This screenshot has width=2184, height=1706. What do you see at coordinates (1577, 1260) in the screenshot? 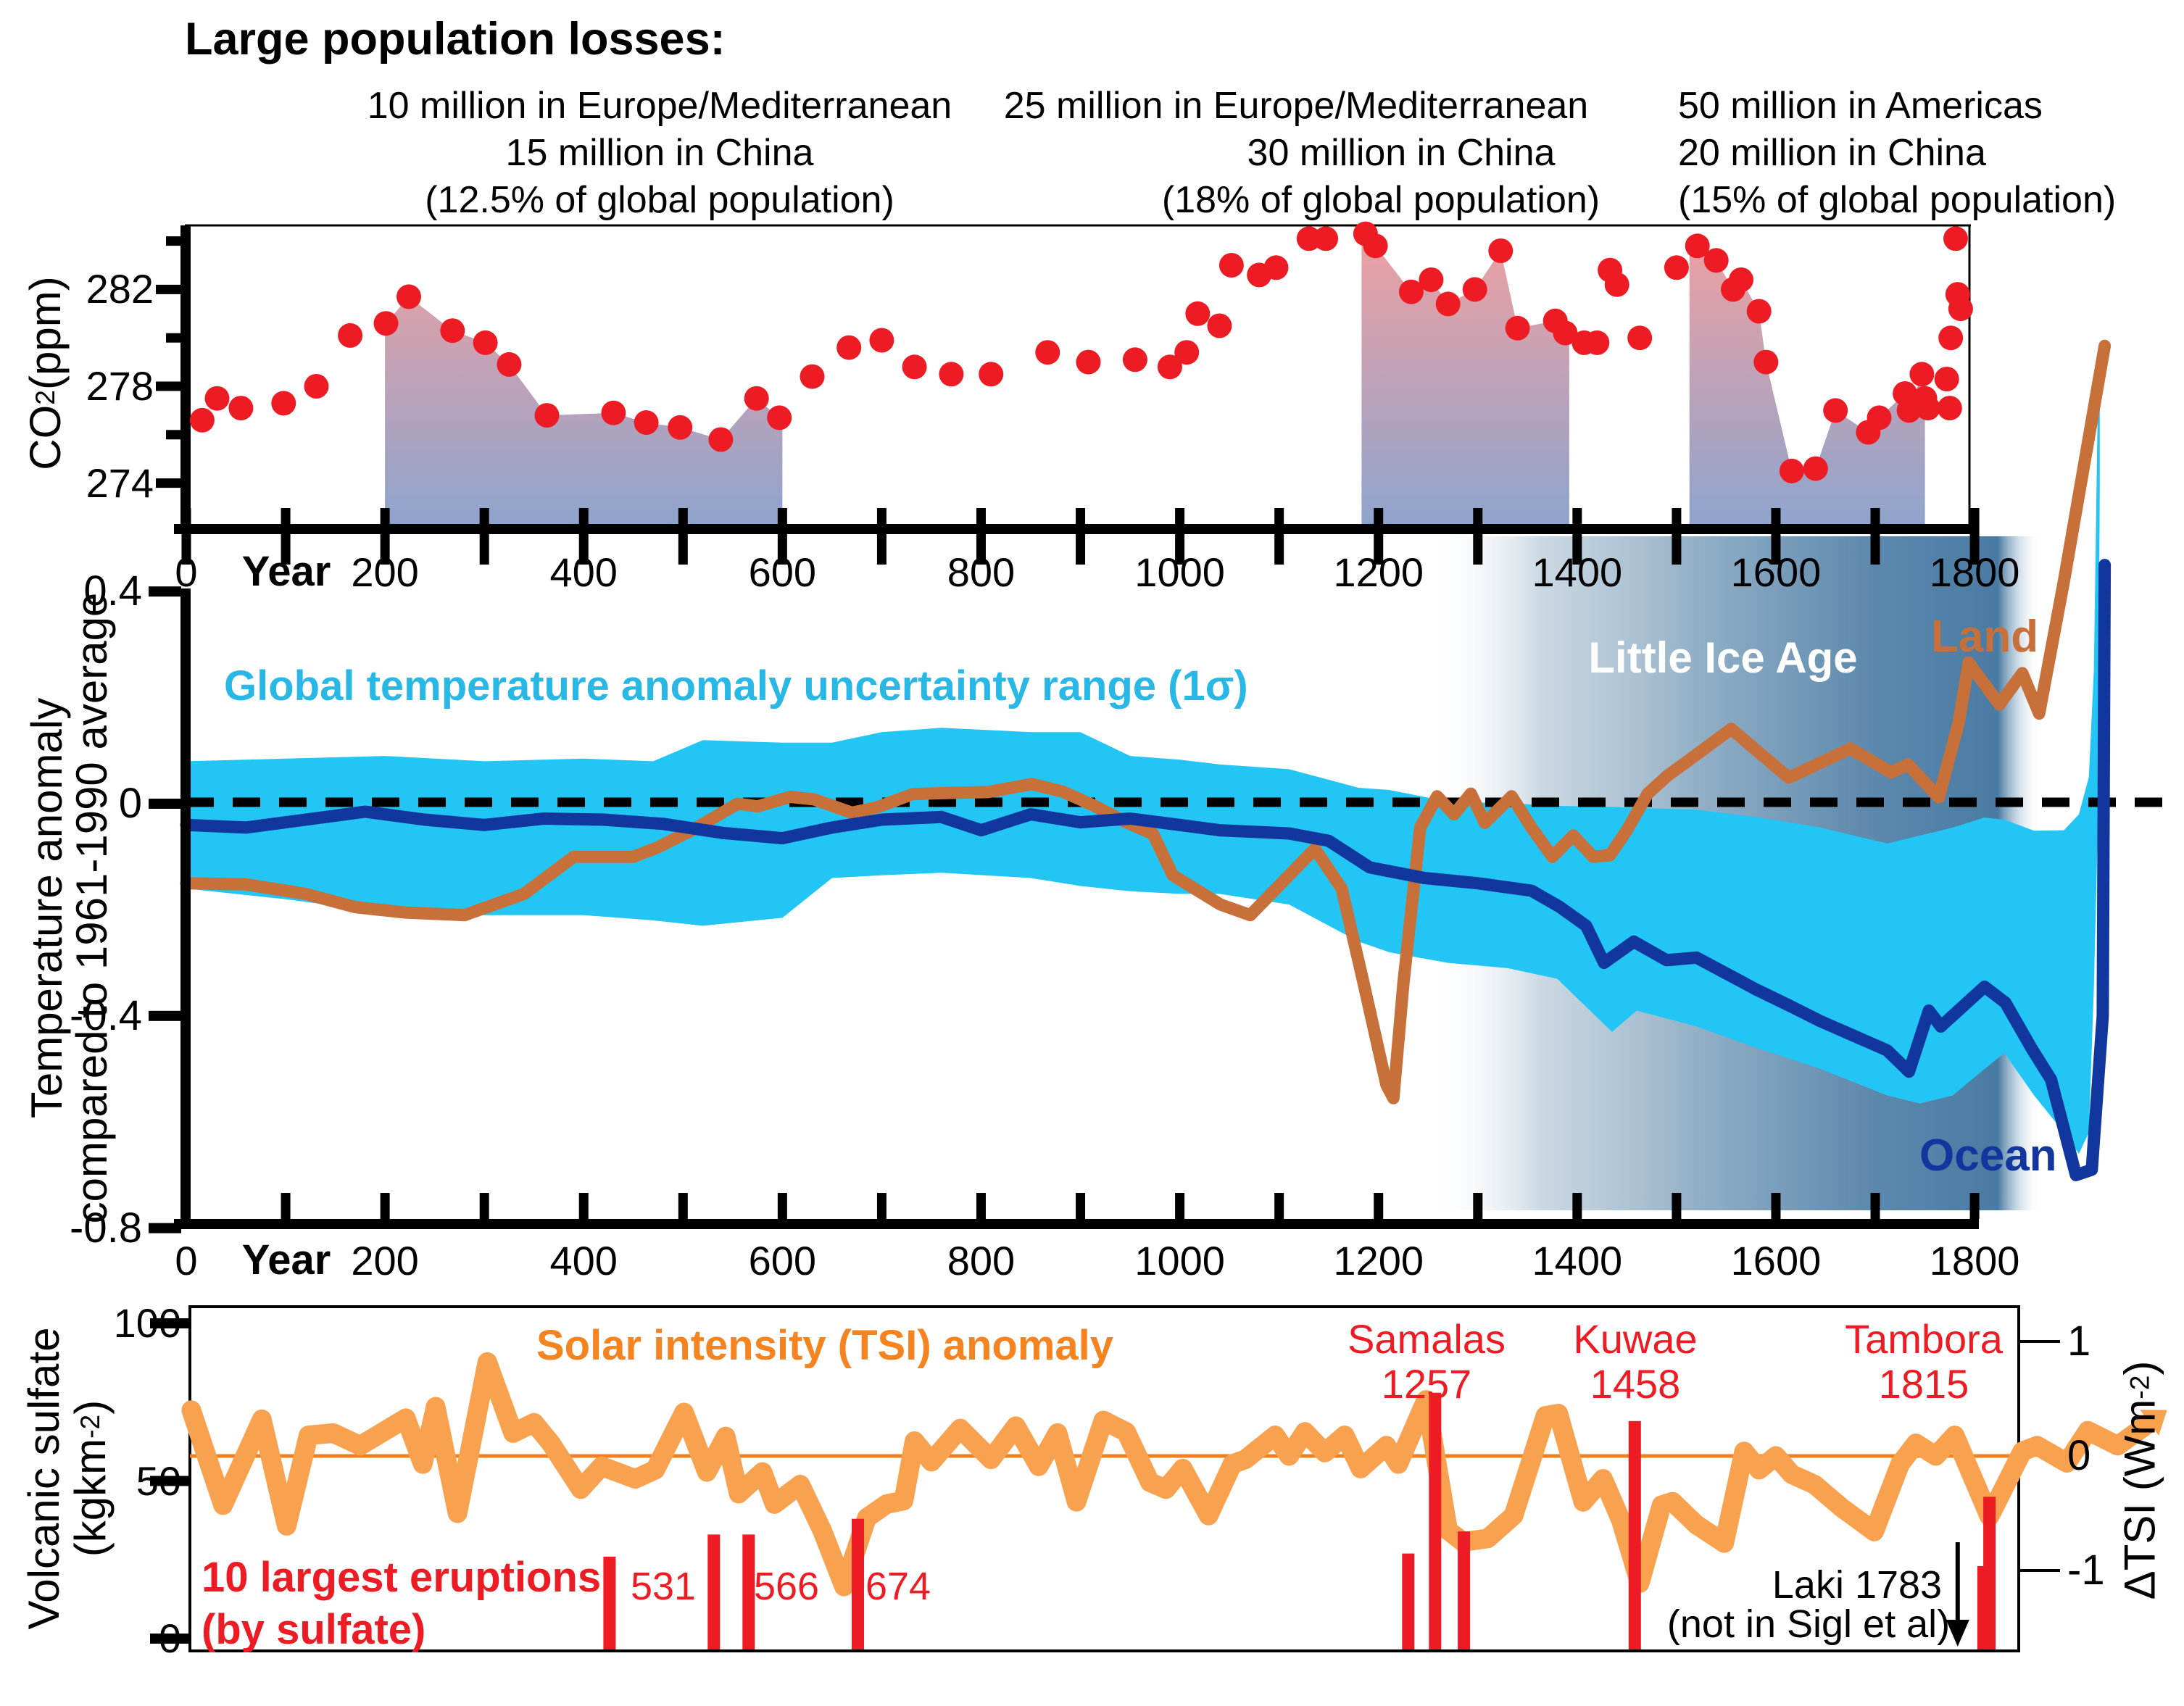
I see `temp-xtick-label: 1400` at bounding box center [1577, 1260].